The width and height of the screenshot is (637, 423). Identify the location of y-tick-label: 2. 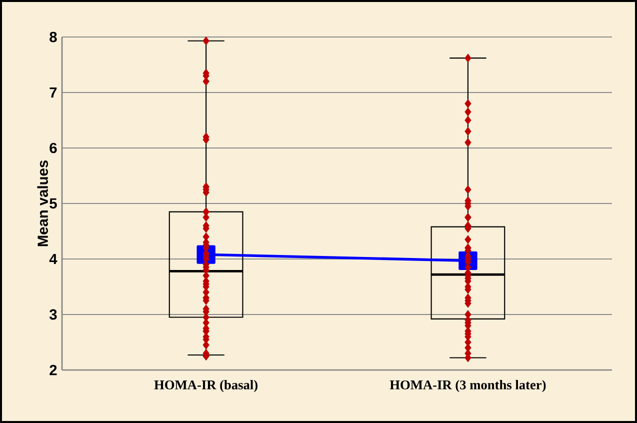
(53, 370).